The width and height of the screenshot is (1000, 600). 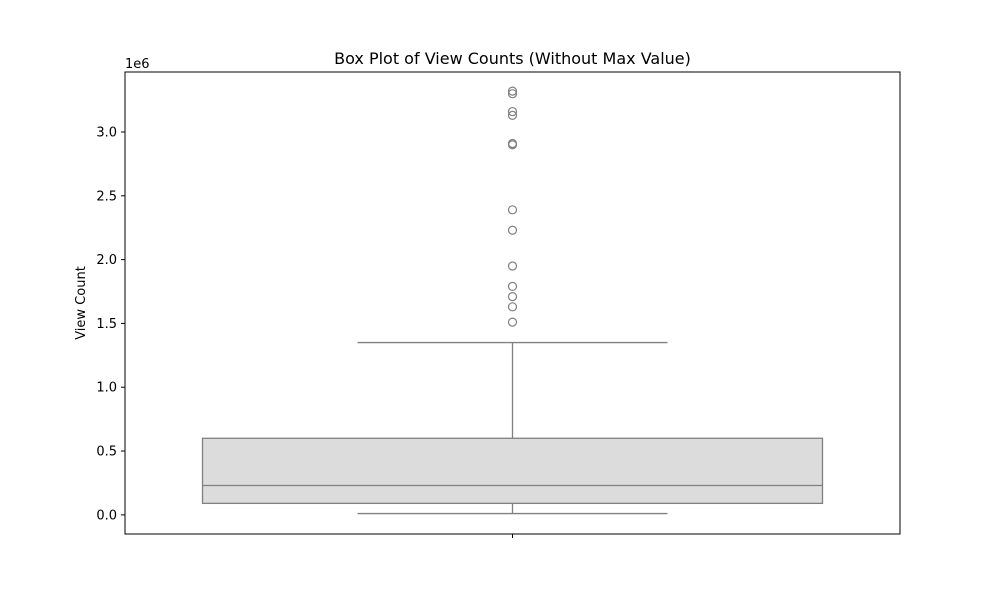 What do you see at coordinates (106, 324) in the screenshot?
I see `y-tick-label: 1.5` at bounding box center [106, 324].